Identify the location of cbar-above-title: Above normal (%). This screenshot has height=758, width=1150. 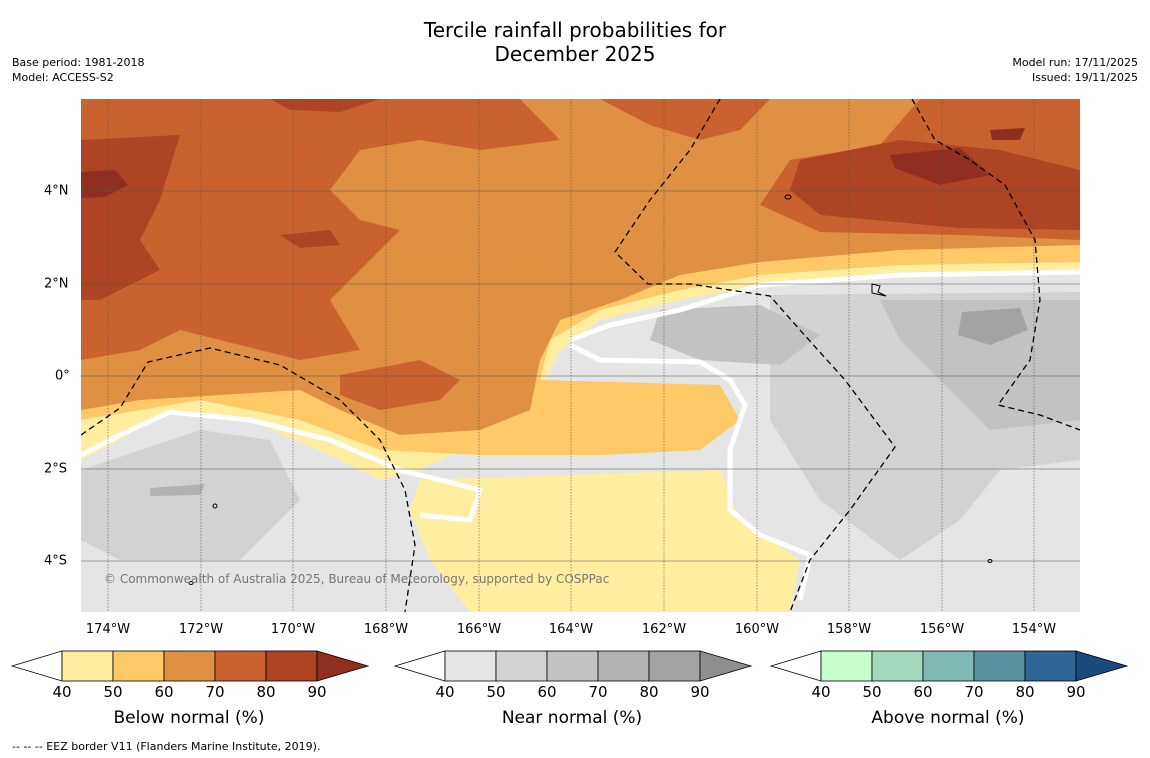
(948, 718).